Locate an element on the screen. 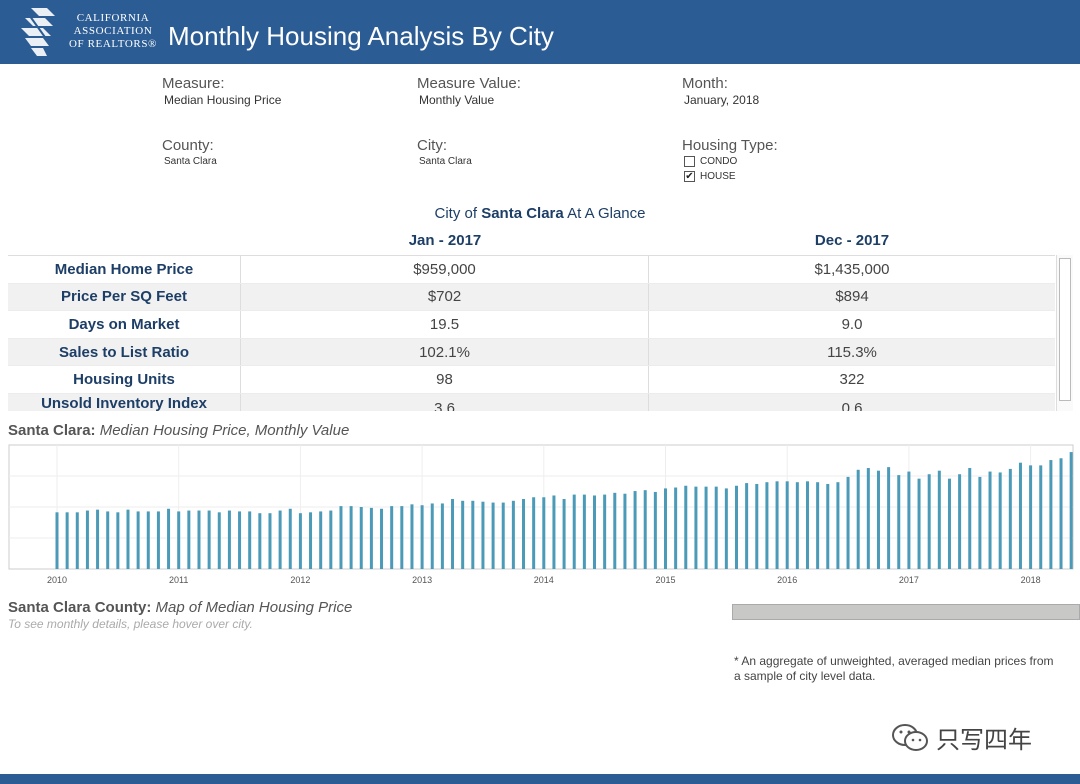 The image size is (1080, 784). measure-filter: Measure: Median Housing Price is located at coordinates (221, 91).